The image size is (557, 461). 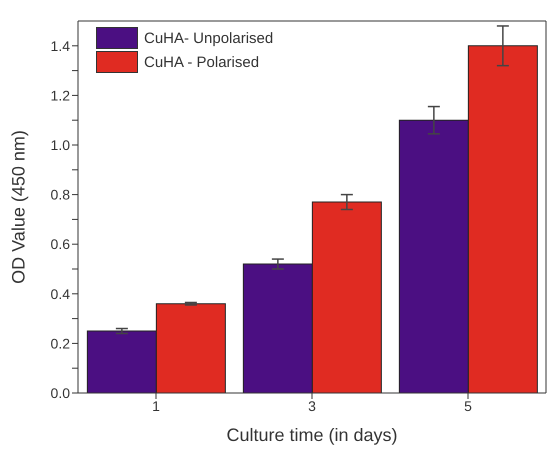 I want to click on y-tick-label: 0.2, so click(x=60, y=343).